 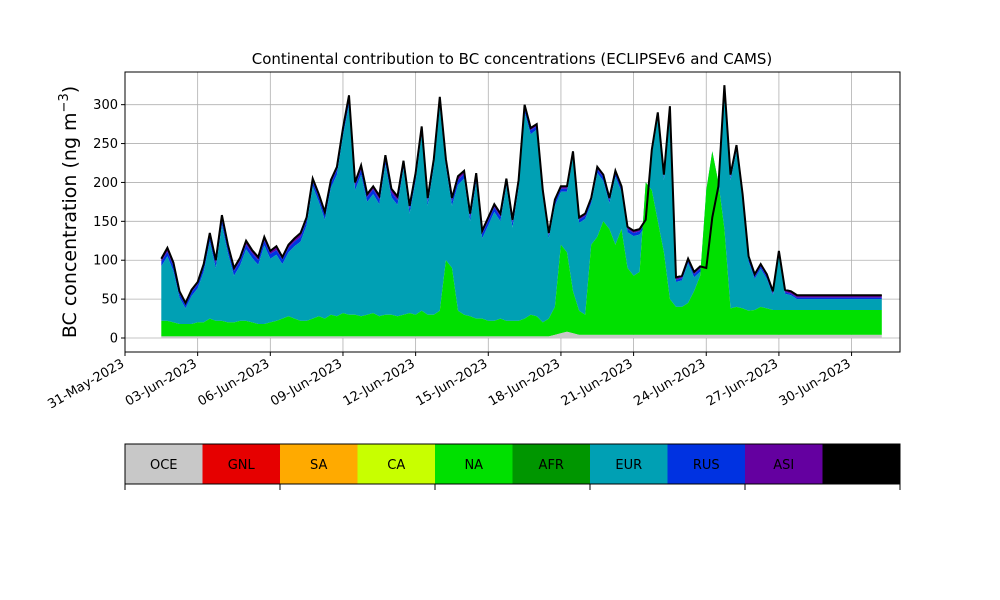 I want to click on legend-swatch-afr, so click(x=551, y=464).